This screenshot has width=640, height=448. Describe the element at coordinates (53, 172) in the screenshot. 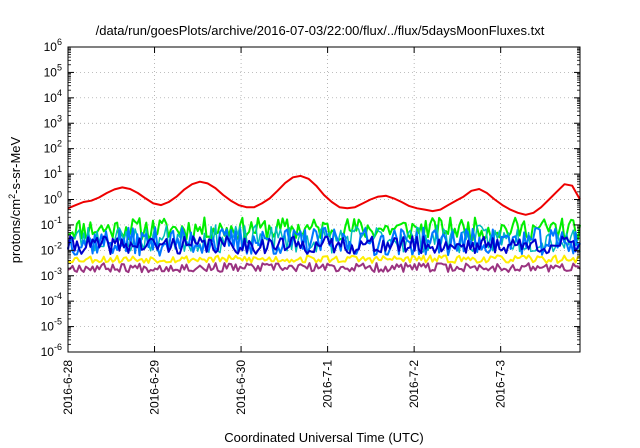

I see `y-tick-label: 10¹` at that location.